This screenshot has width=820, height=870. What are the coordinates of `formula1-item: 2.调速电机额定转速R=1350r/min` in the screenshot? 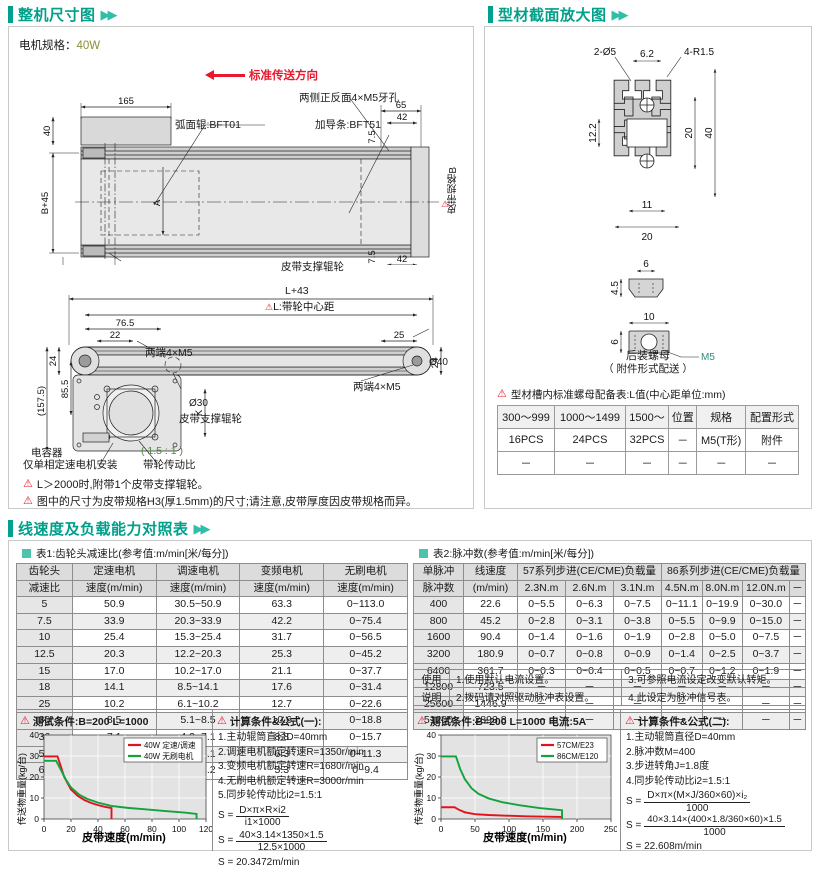 It's located at (313, 753).